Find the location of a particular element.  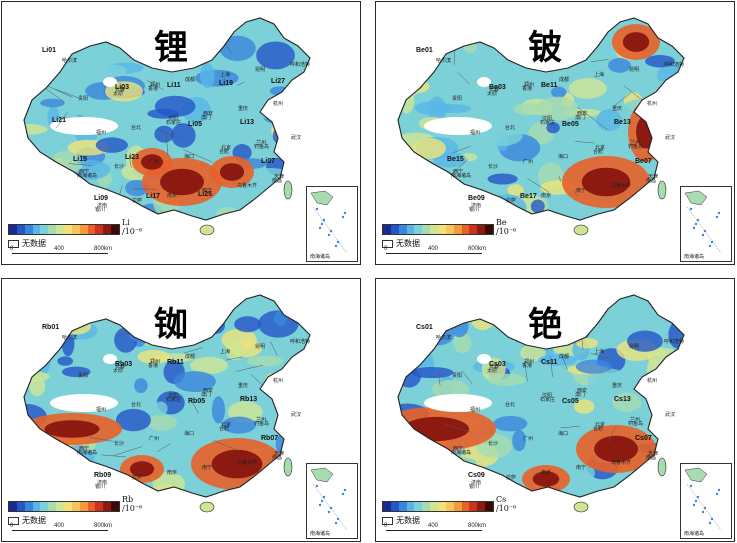

place-label: 重庆 is located at coordinates (617, 108).